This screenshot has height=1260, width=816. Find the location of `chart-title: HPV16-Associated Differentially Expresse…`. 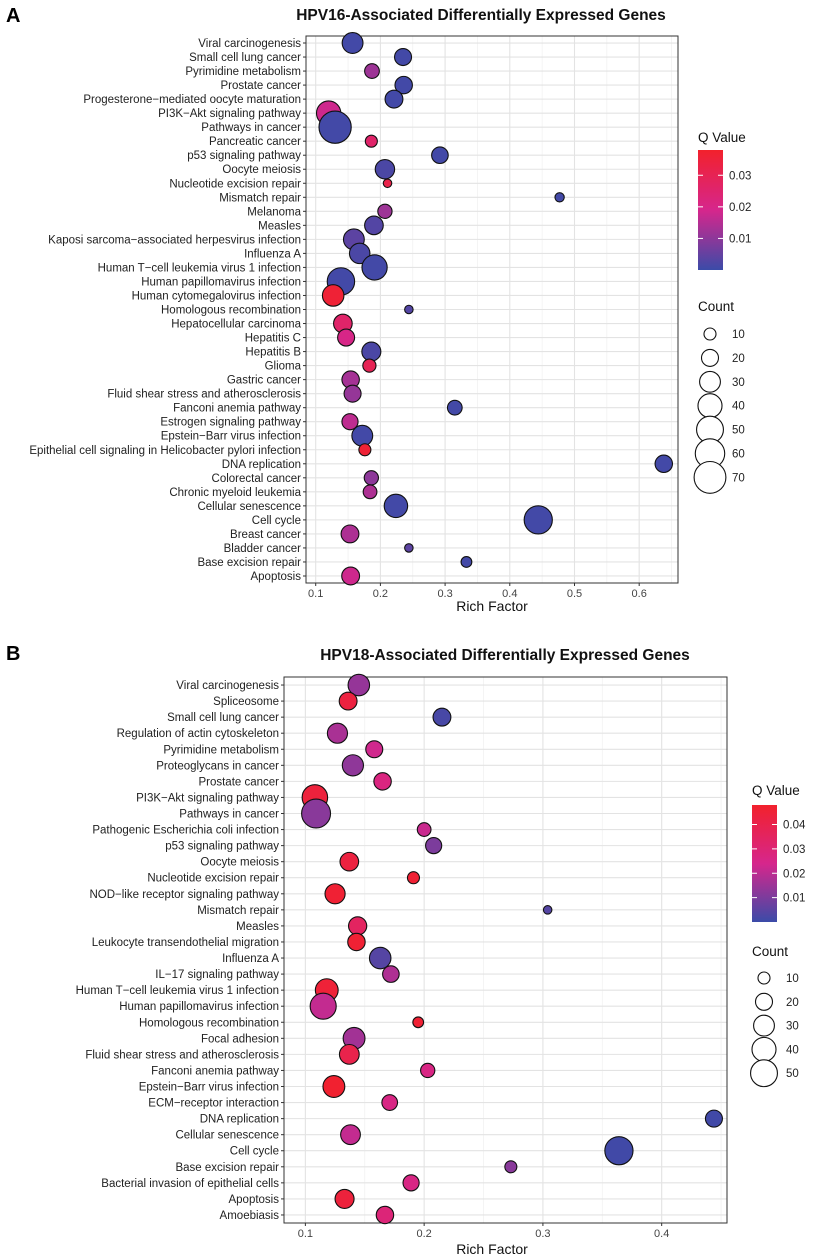

chart-title: HPV16-Associated Differentially Expresse… is located at coordinates (481, 15).